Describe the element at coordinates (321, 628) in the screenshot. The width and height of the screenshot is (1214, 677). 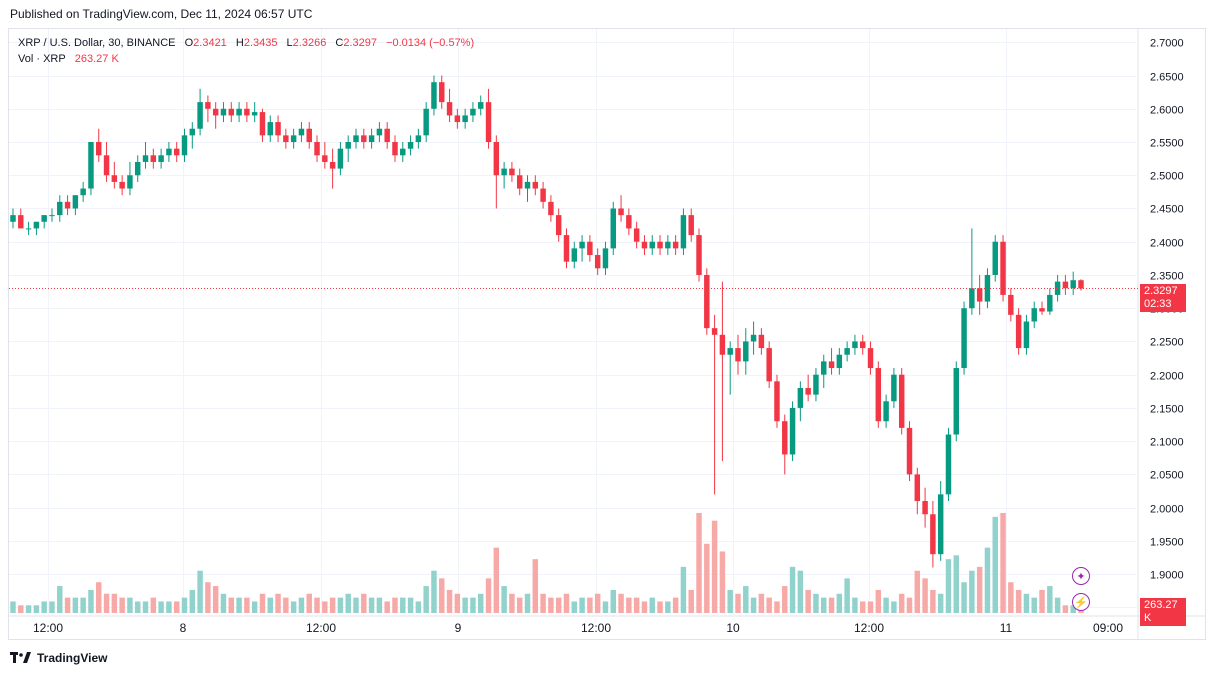
I see `time-tick-label: 12:00` at that location.